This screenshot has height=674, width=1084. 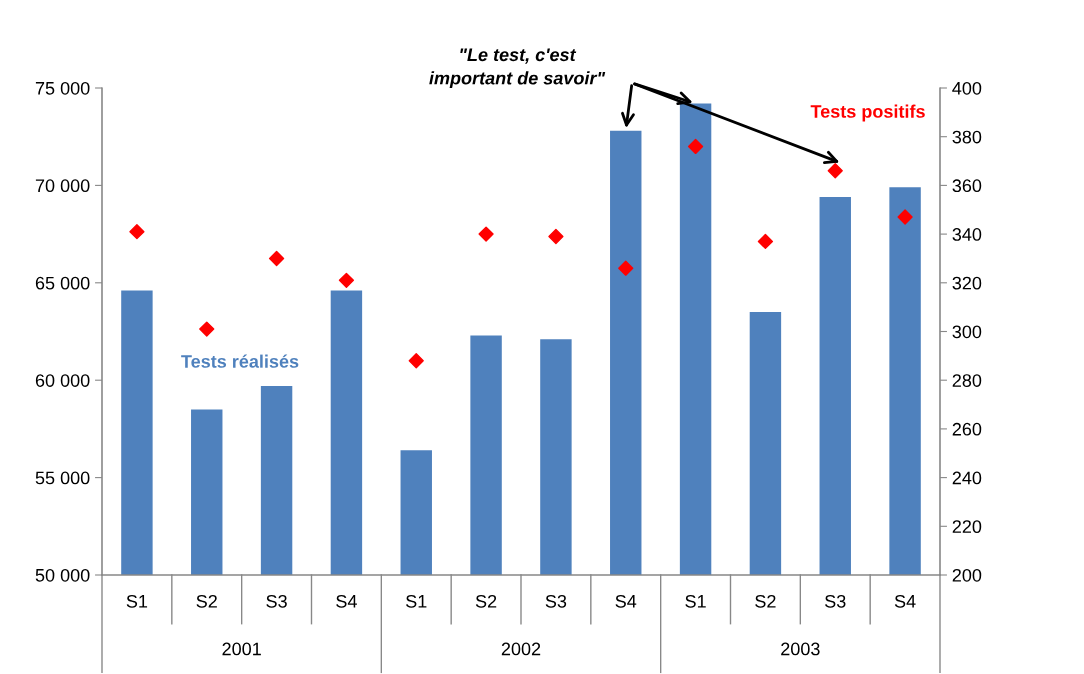 What do you see at coordinates (240, 361) in the screenshot?
I see `series-label: Tests réalisés` at bounding box center [240, 361].